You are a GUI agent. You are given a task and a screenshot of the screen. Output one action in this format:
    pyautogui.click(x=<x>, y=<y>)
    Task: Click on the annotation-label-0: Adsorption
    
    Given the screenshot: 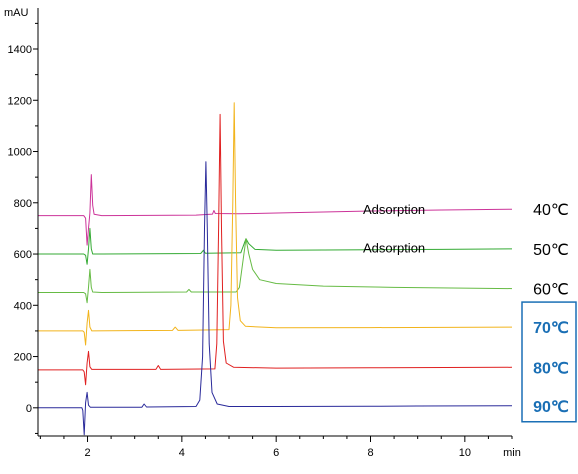 What is the action you would take?
    pyautogui.click(x=394, y=209)
    